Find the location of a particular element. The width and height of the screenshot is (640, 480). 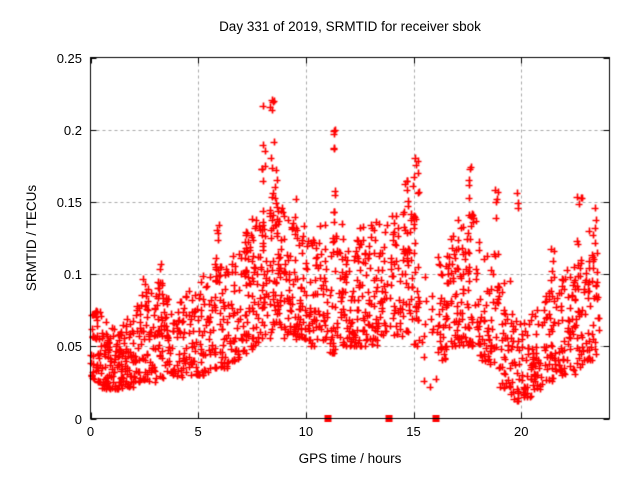

y-tick-label: 0.15 is located at coordinates (69, 202).